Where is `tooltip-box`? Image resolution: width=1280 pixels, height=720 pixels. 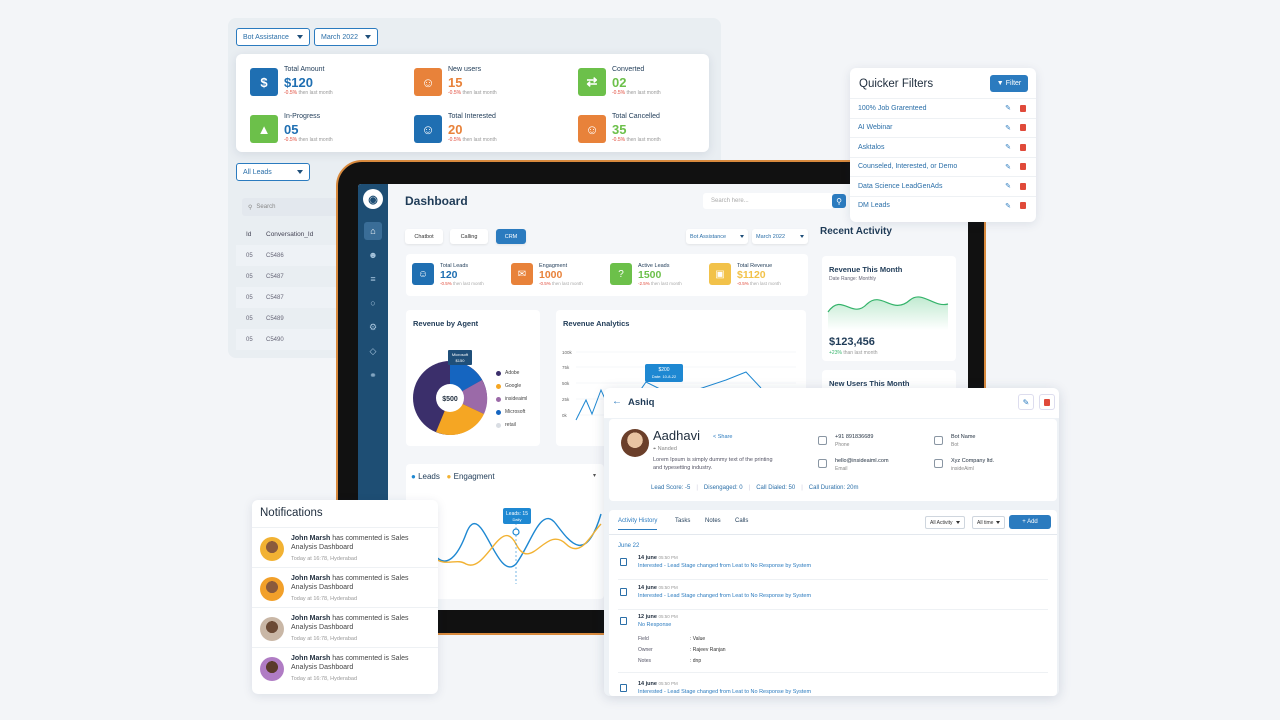
tooltip-box is located at coordinates (664, 373).